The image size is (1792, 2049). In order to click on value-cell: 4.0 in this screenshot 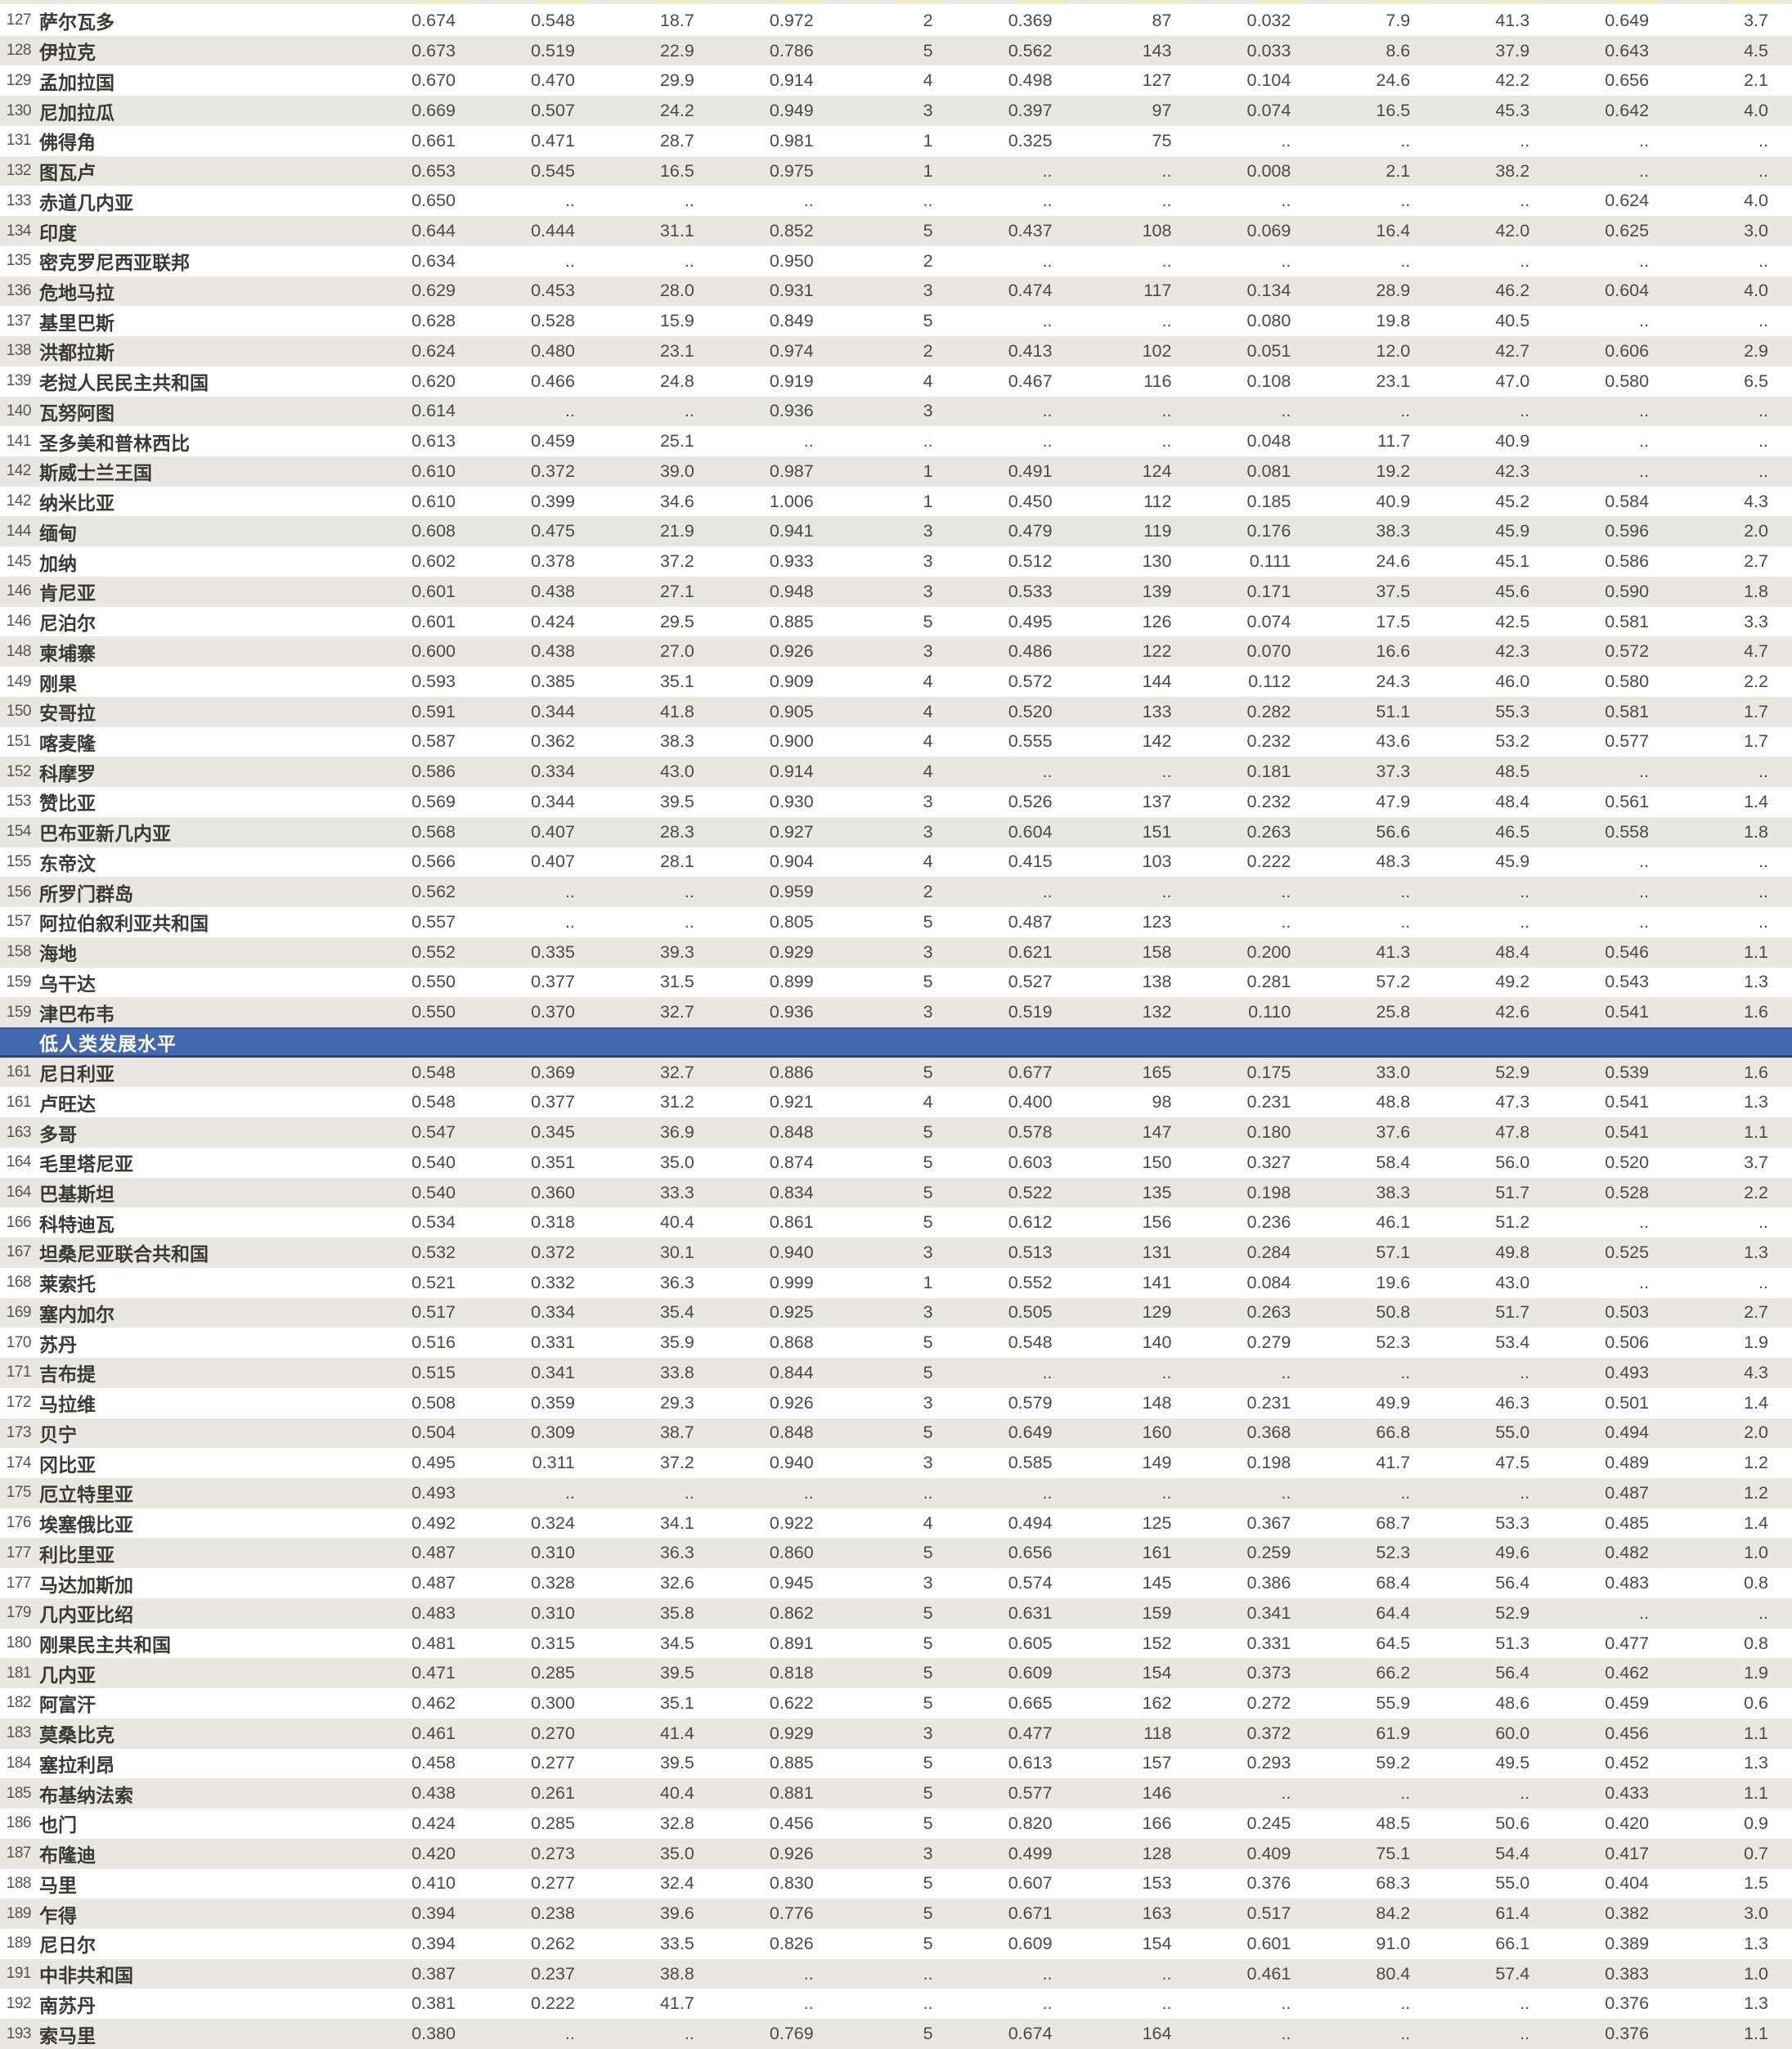, I will do `click(1756, 111)`.